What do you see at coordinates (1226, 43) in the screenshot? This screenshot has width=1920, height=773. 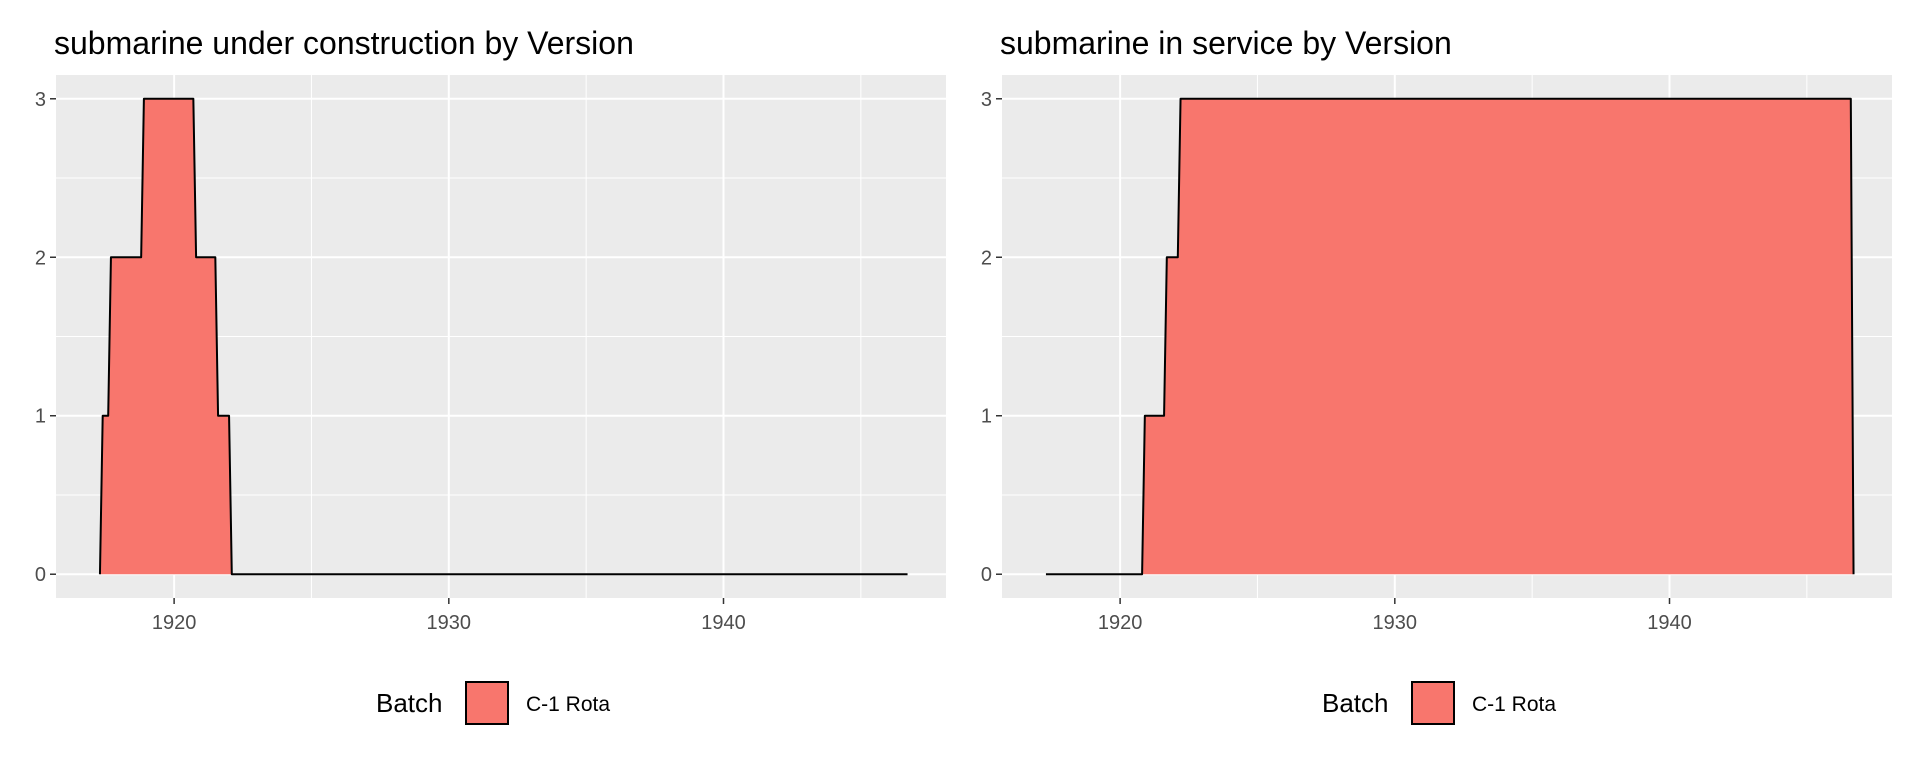 I see `chart-title: submarine in service by Version` at bounding box center [1226, 43].